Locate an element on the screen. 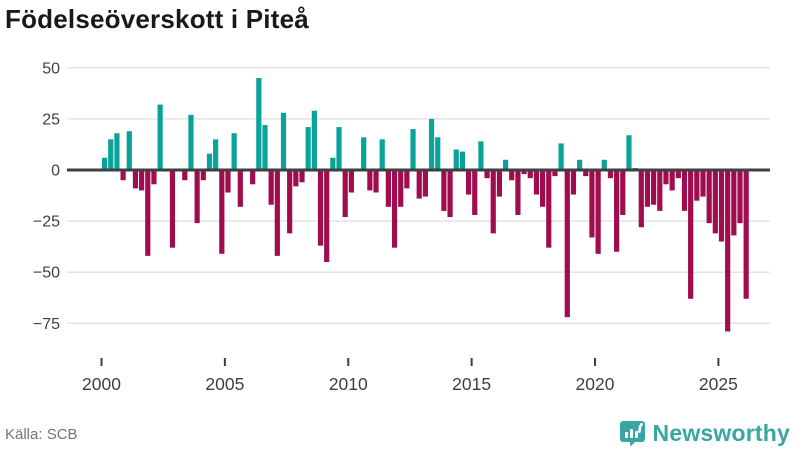  bar-2026q1 is located at coordinates (746, 234).